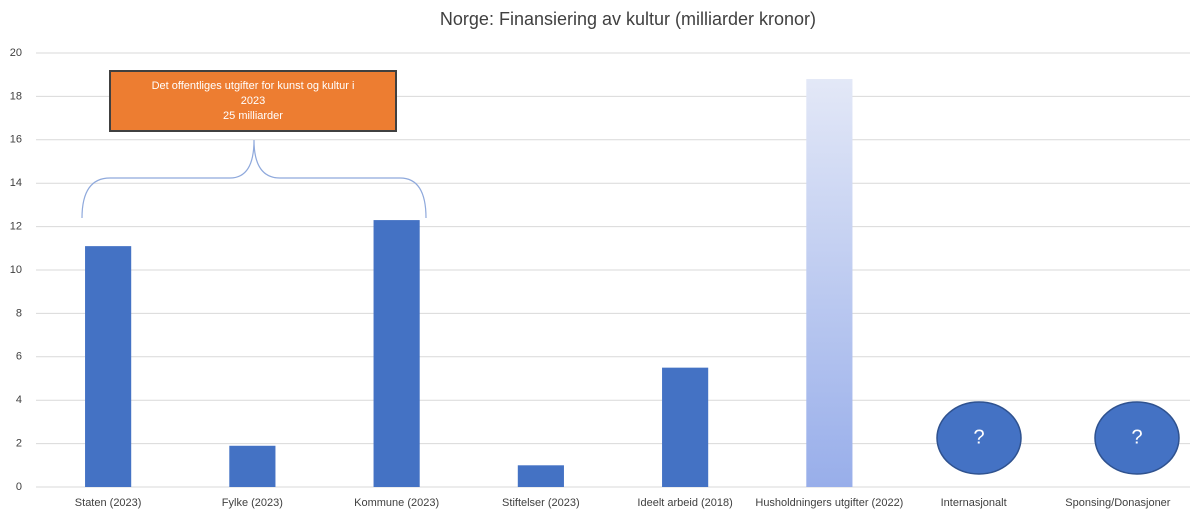 The image size is (1200, 510). Describe the element at coordinates (16, 96) in the screenshot. I see `y-tick-label: 18` at that location.